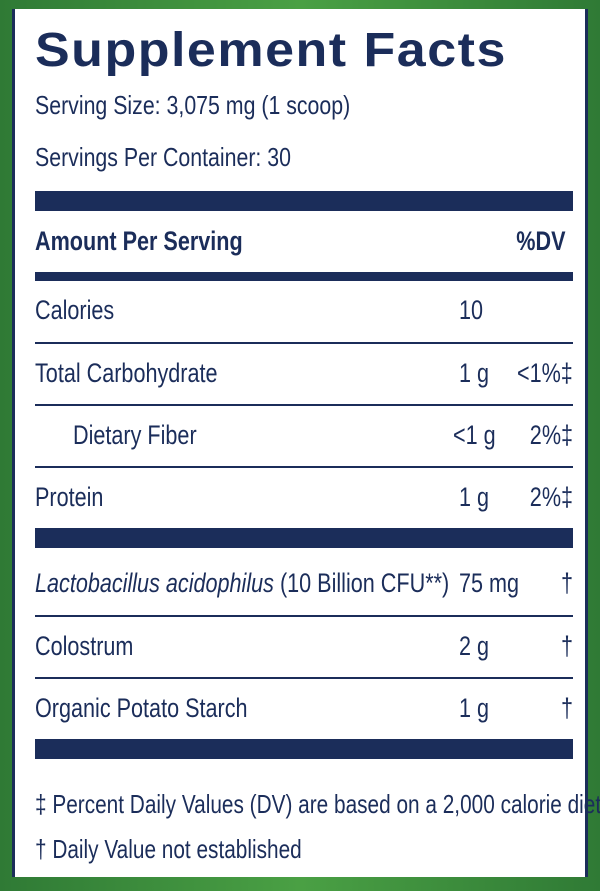 The image size is (600, 891). What do you see at coordinates (304, 645) in the screenshot?
I see `ingredient-row-colostrum: Colostrum 2 g †` at bounding box center [304, 645].